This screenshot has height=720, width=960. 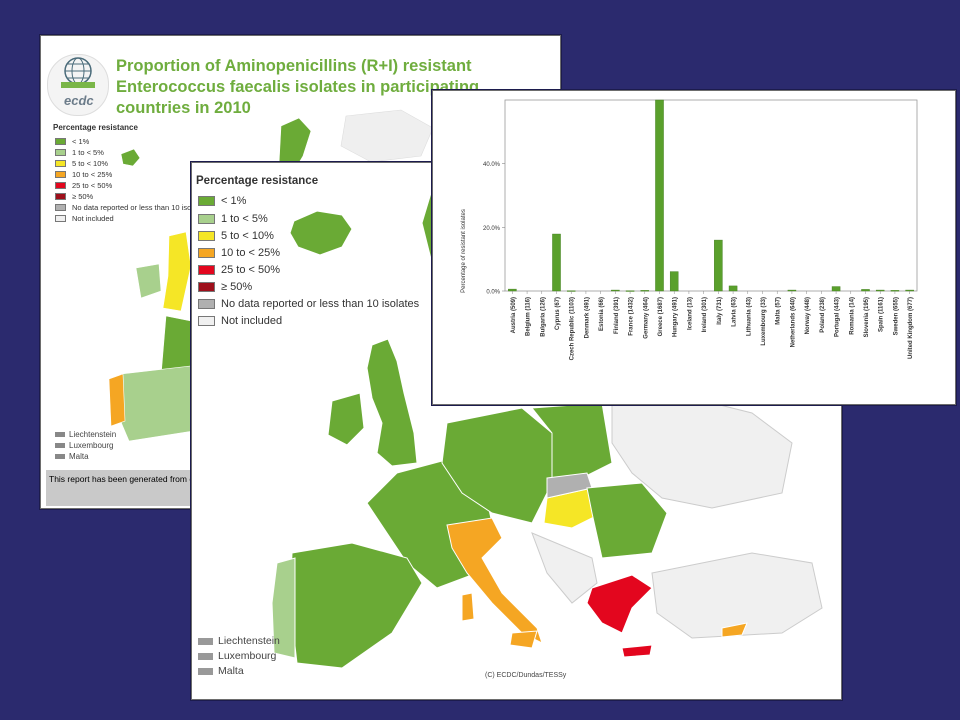 What do you see at coordinates (239, 253) in the screenshot?
I see `legend-item: 10 to < 25%` at bounding box center [239, 253].